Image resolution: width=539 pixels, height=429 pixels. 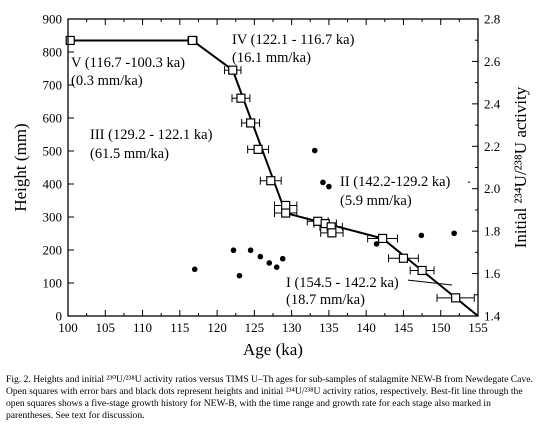 I want to click on y-tick-label: 700, so click(x=53, y=85).